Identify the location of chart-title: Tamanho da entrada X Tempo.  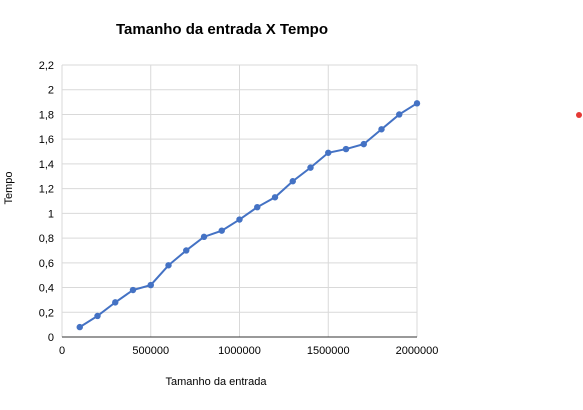
(222, 29).